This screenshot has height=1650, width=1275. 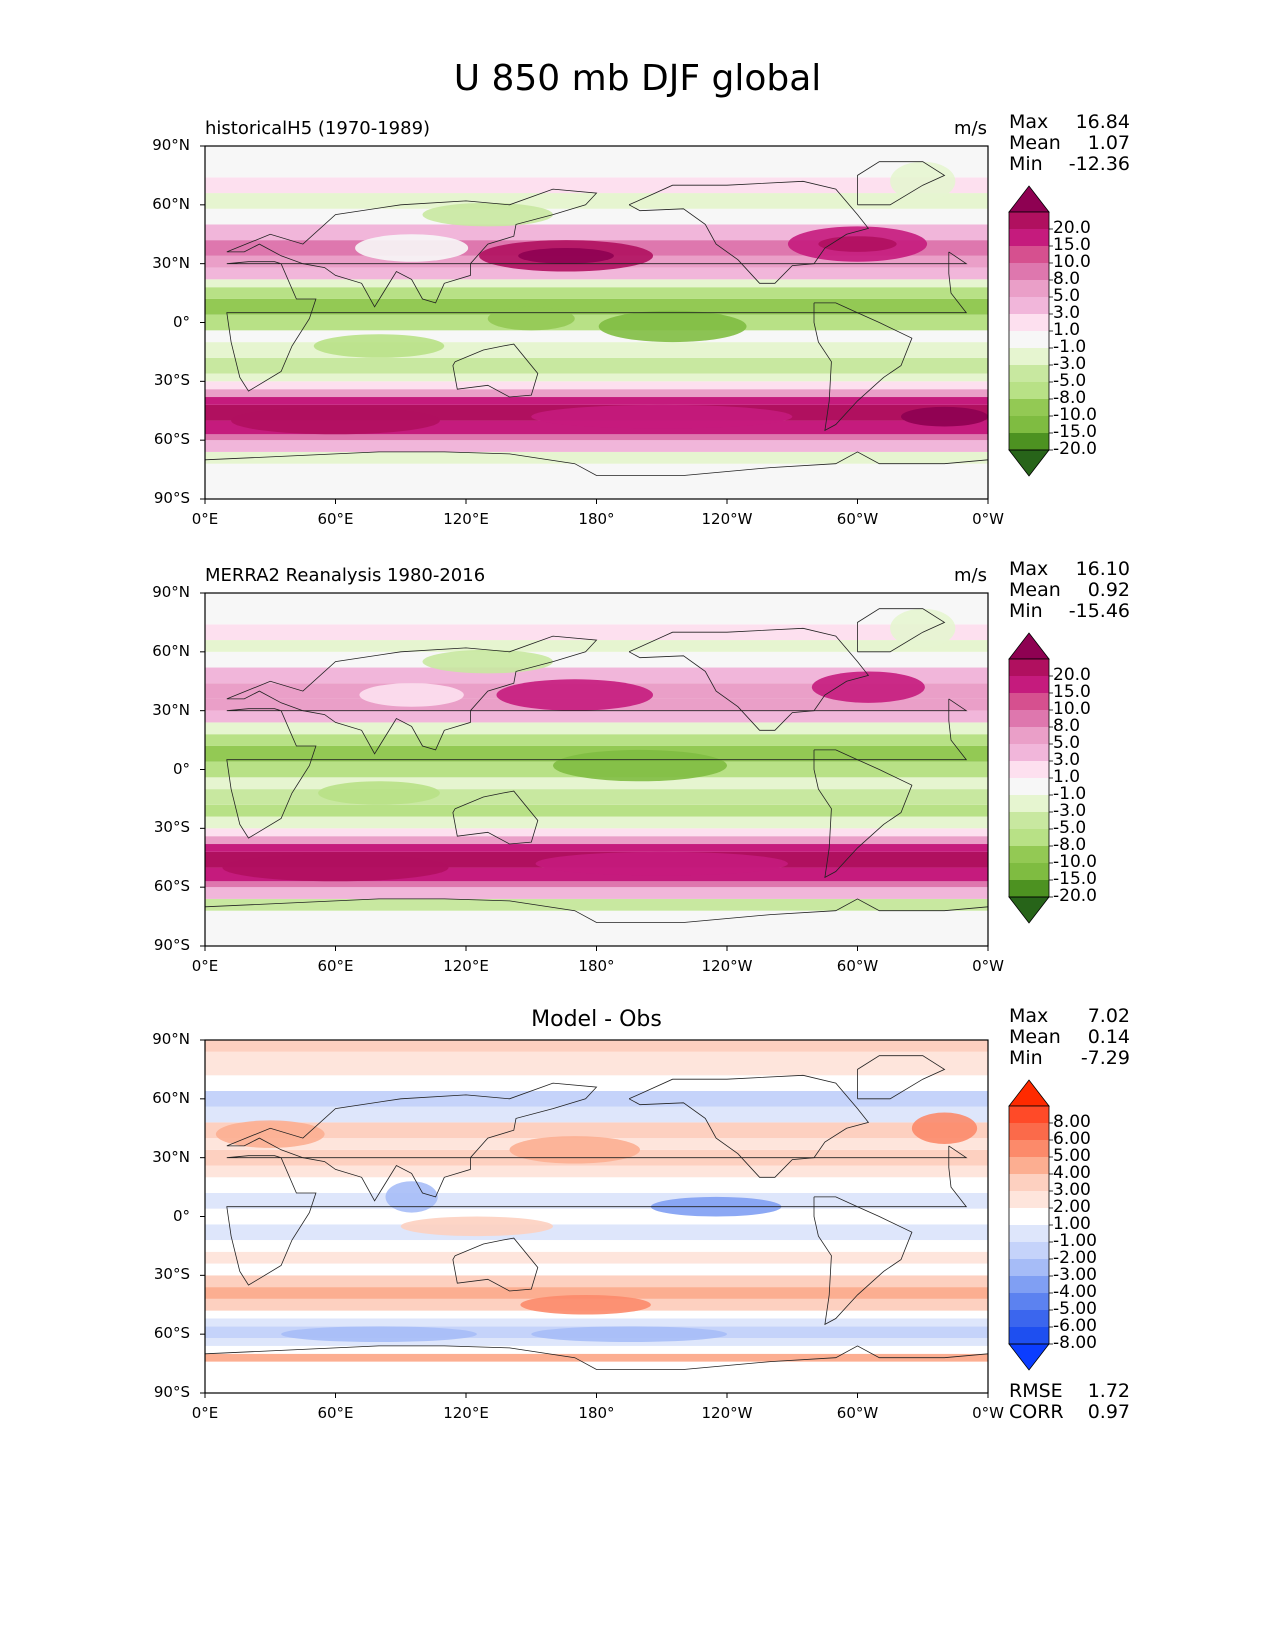 What do you see at coordinates (181, 321) in the screenshot?
I see `model-y-tick-label: 0°` at bounding box center [181, 321].